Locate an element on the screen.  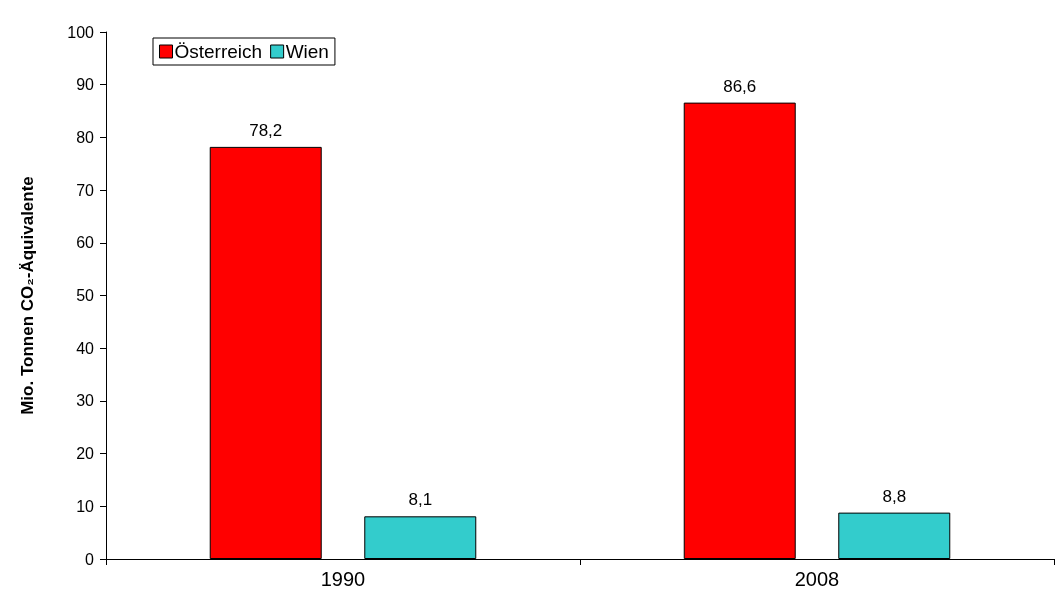
data-label: 78,2 is located at coordinates (266, 130).